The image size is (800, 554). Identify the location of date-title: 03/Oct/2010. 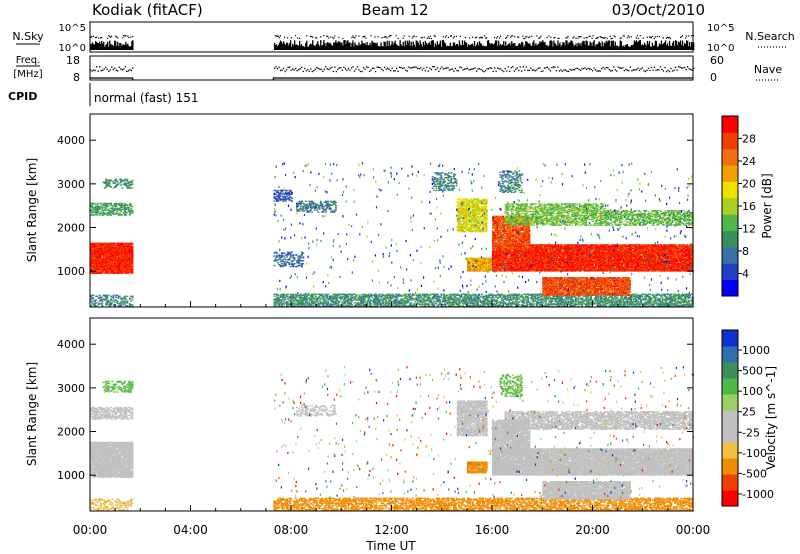
(658, 10).